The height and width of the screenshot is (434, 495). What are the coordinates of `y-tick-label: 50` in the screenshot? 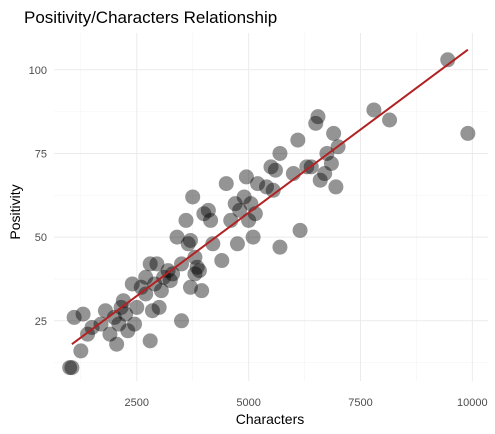 It's located at (41, 238).